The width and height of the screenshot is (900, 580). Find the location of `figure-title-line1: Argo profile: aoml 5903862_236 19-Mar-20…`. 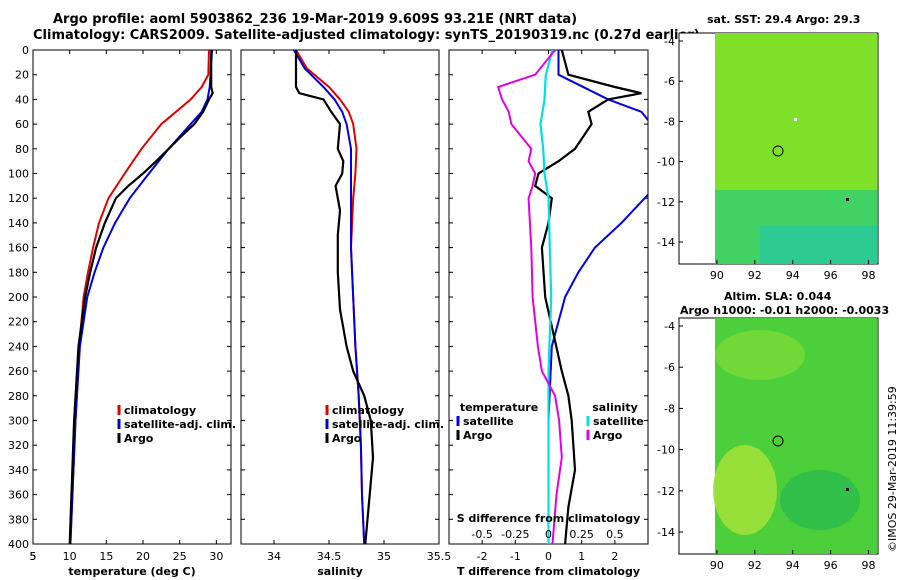

figure-title-line1: Argo profile: aoml 5903862_236 19-Mar-20… is located at coordinates (315, 19).